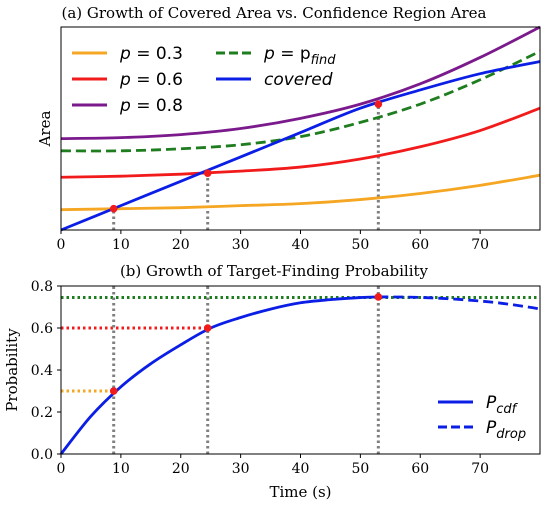  What do you see at coordinates (61, 469) in the screenshot?
I see `x-tick-label-b: 0` at bounding box center [61, 469].